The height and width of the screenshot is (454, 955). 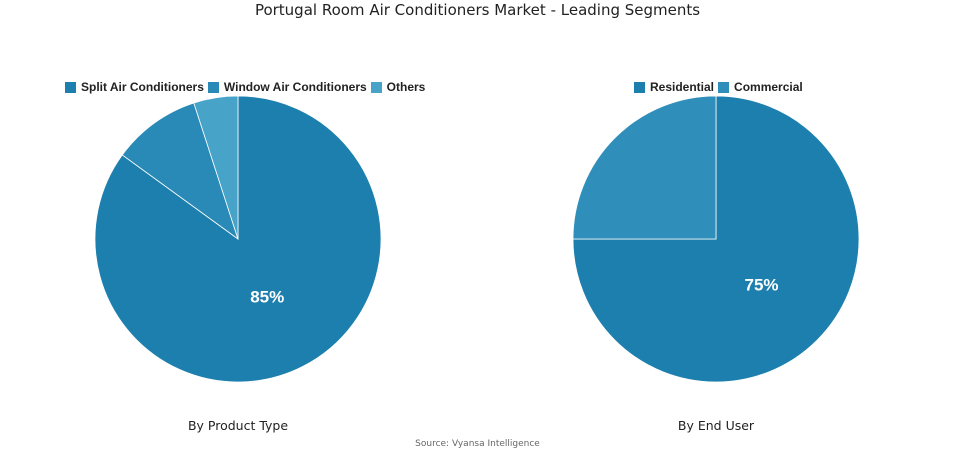 What do you see at coordinates (180, 171) in the screenshot?
I see `pie-slice-window-air-conditioners` at bounding box center [180, 171].